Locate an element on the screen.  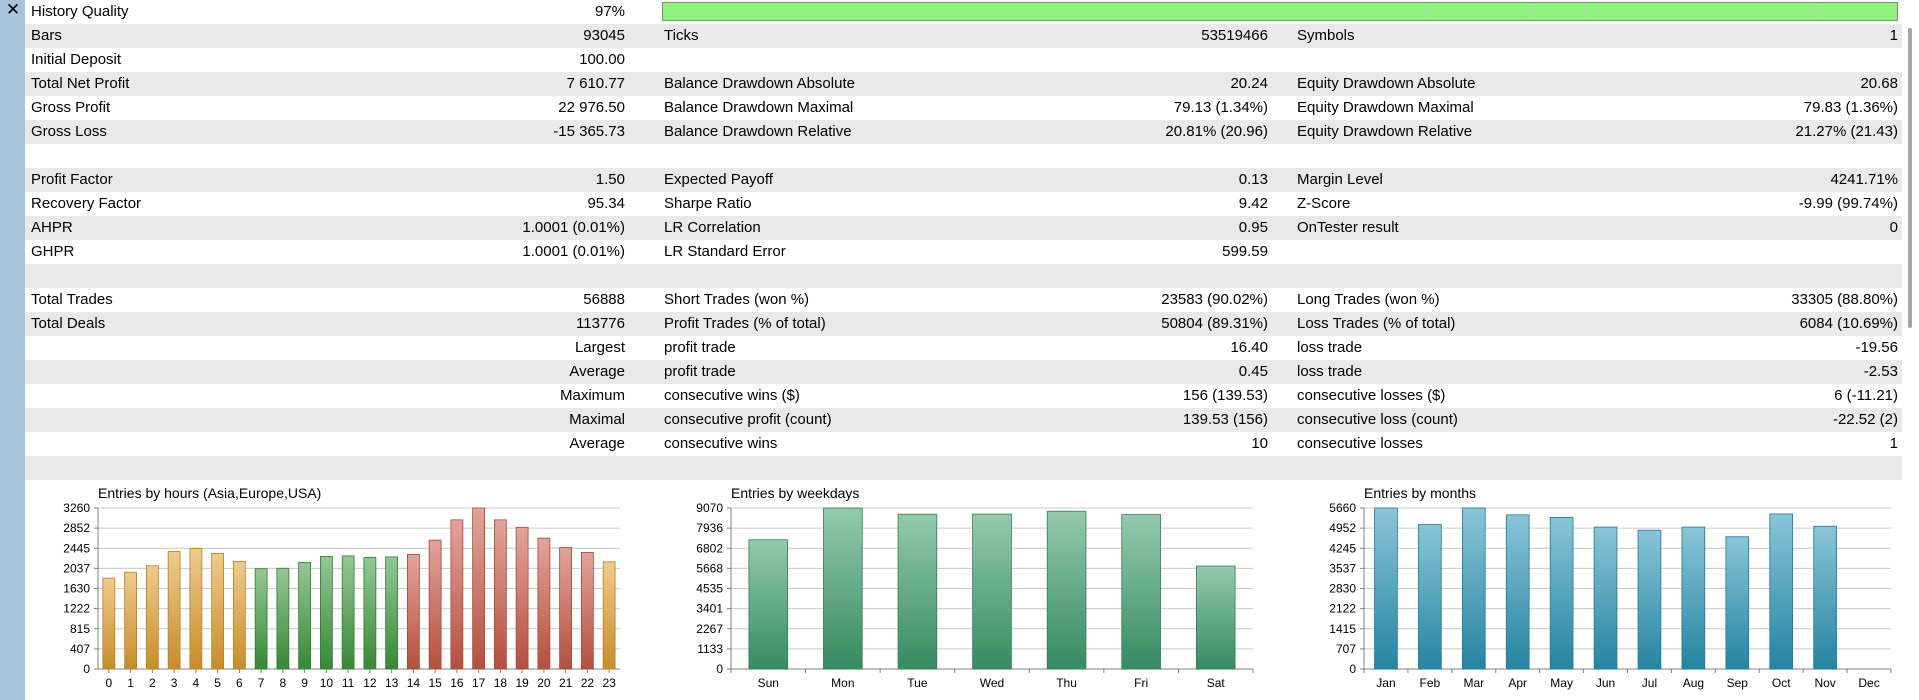
stat-value: 33305 (88.80%) is located at coordinates (1844, 299).